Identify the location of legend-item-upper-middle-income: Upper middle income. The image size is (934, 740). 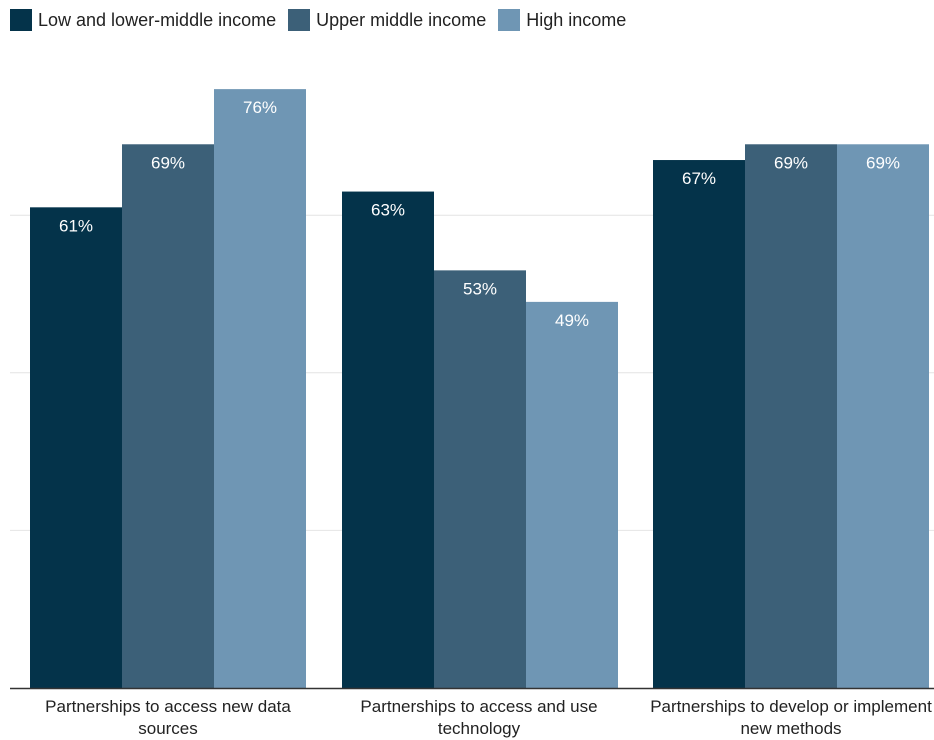
(387, 20).